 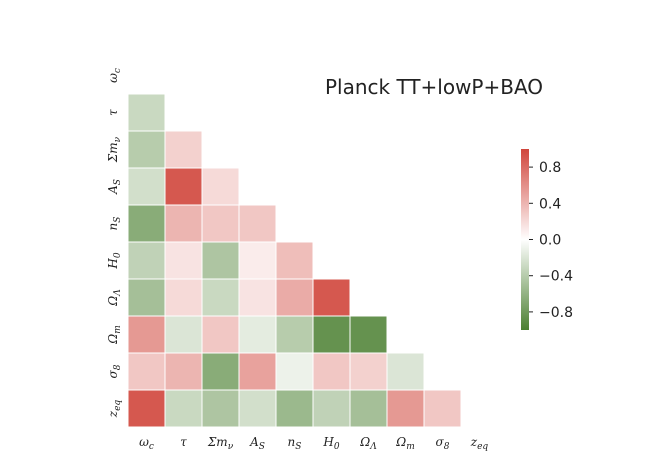 I want to click on x-tick-label: Σmν, so click(x=220, y=443).